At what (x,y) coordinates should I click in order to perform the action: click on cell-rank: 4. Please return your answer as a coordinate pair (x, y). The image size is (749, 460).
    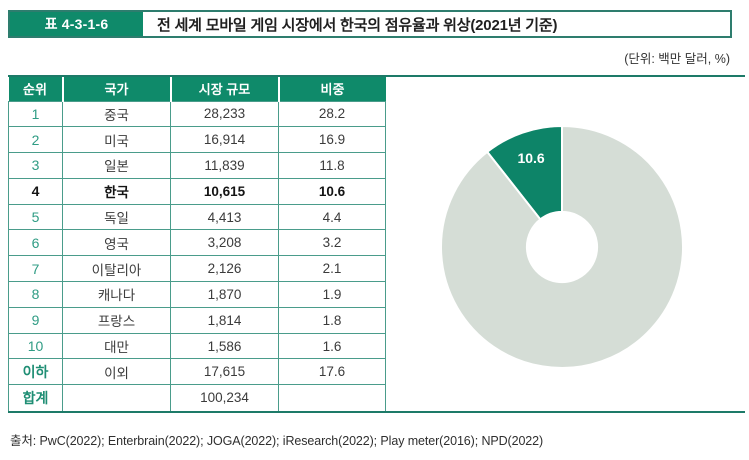
    Looking at the image, I should click on (35, 191).